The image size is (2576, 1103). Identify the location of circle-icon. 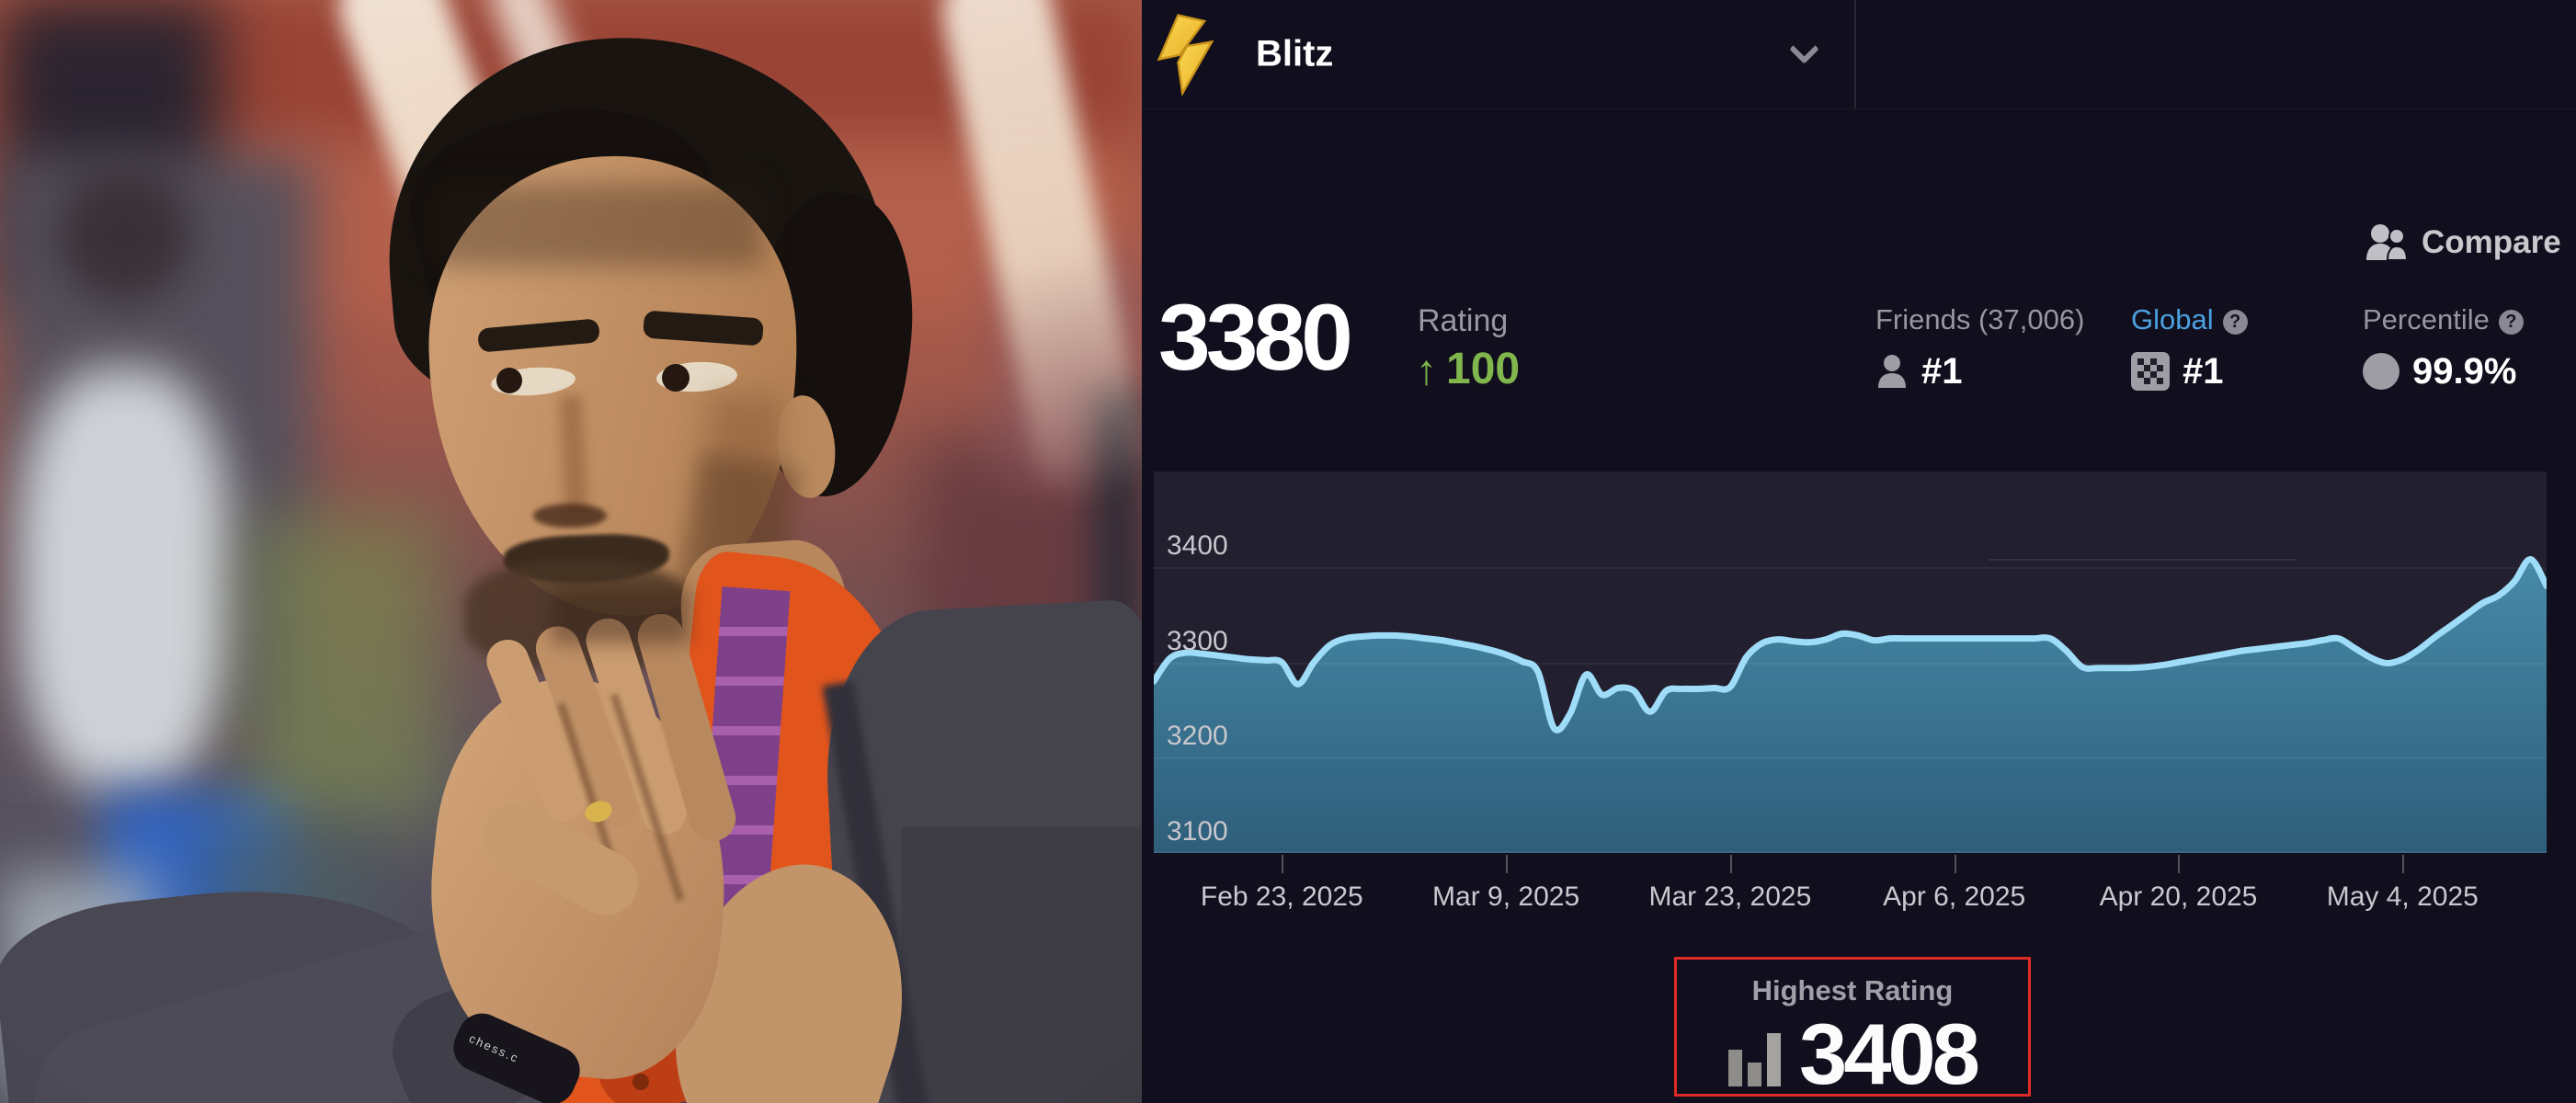
(2381, 371).